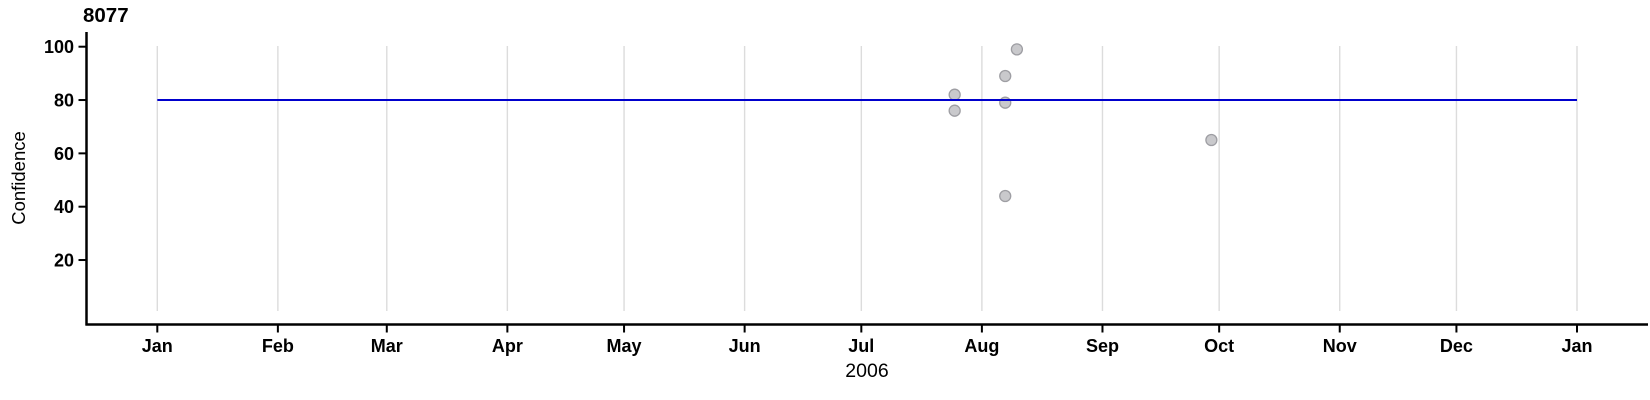 The image size is (1650, 400). Describe the element at coordinates (624, 346) in the screenshot. I see `x-tick-label: May` at that location.